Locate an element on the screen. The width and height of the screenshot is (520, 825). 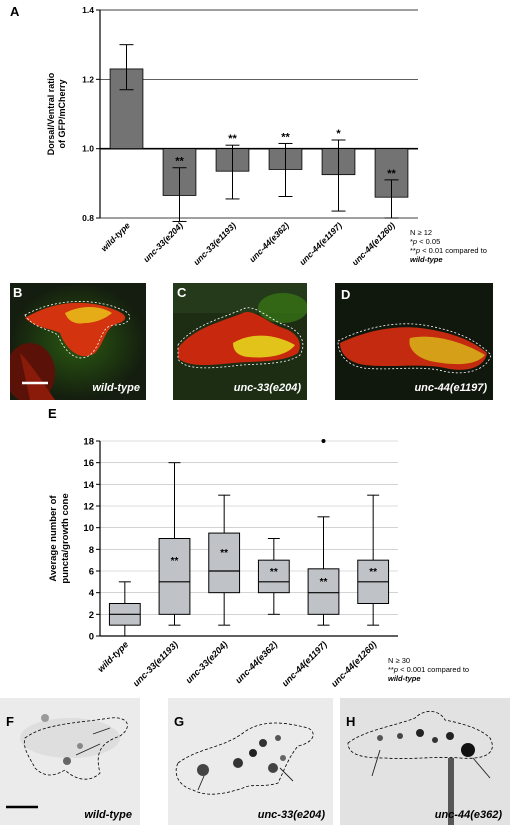
gray-panel-h: H unc-44(e362) is located at coordinates (425, 761).